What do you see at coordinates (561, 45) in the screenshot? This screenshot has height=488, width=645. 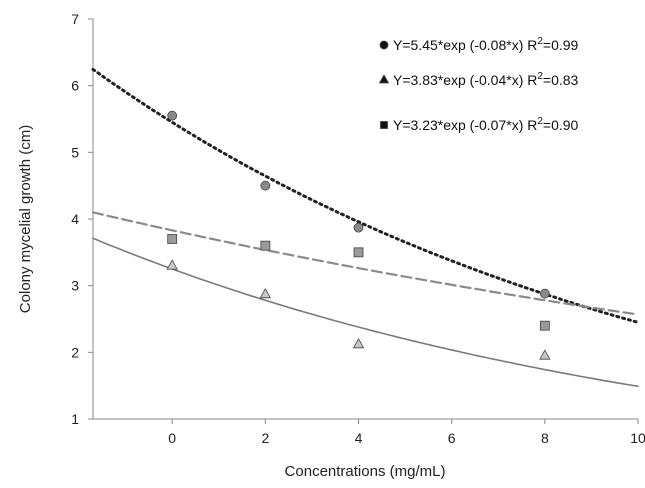 I see `legend-r2-value: =0.99` at bounding box center [561, 45].